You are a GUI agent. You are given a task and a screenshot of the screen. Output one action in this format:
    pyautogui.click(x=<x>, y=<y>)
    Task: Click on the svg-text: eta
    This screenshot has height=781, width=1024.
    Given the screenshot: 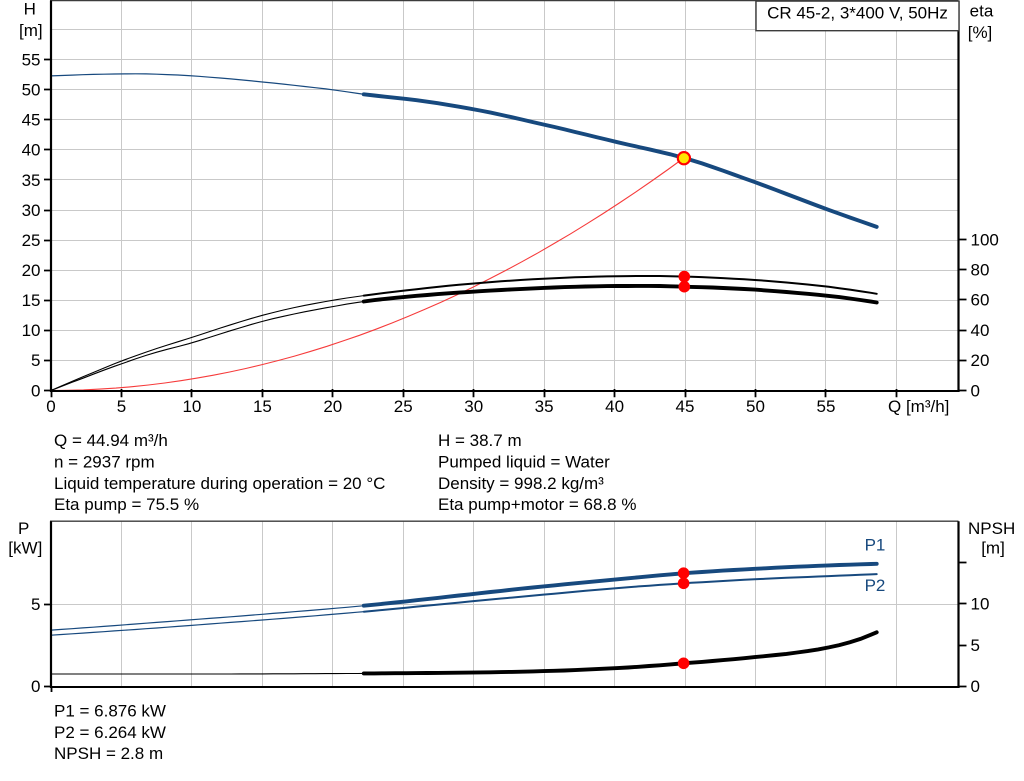 What is the action you would take?
    pyautogui.click(x=982, y=11)
    